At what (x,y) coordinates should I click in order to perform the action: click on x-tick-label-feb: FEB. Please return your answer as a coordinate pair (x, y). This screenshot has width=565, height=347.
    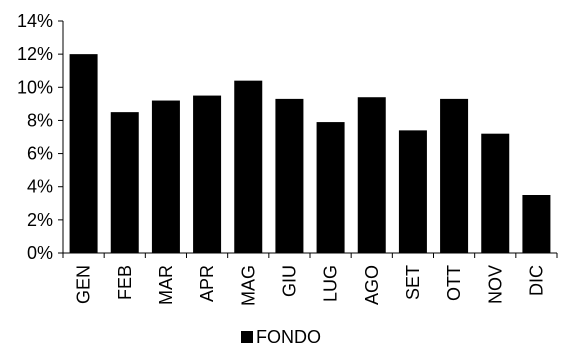
    Looking at the image, I should click on (125, 282).